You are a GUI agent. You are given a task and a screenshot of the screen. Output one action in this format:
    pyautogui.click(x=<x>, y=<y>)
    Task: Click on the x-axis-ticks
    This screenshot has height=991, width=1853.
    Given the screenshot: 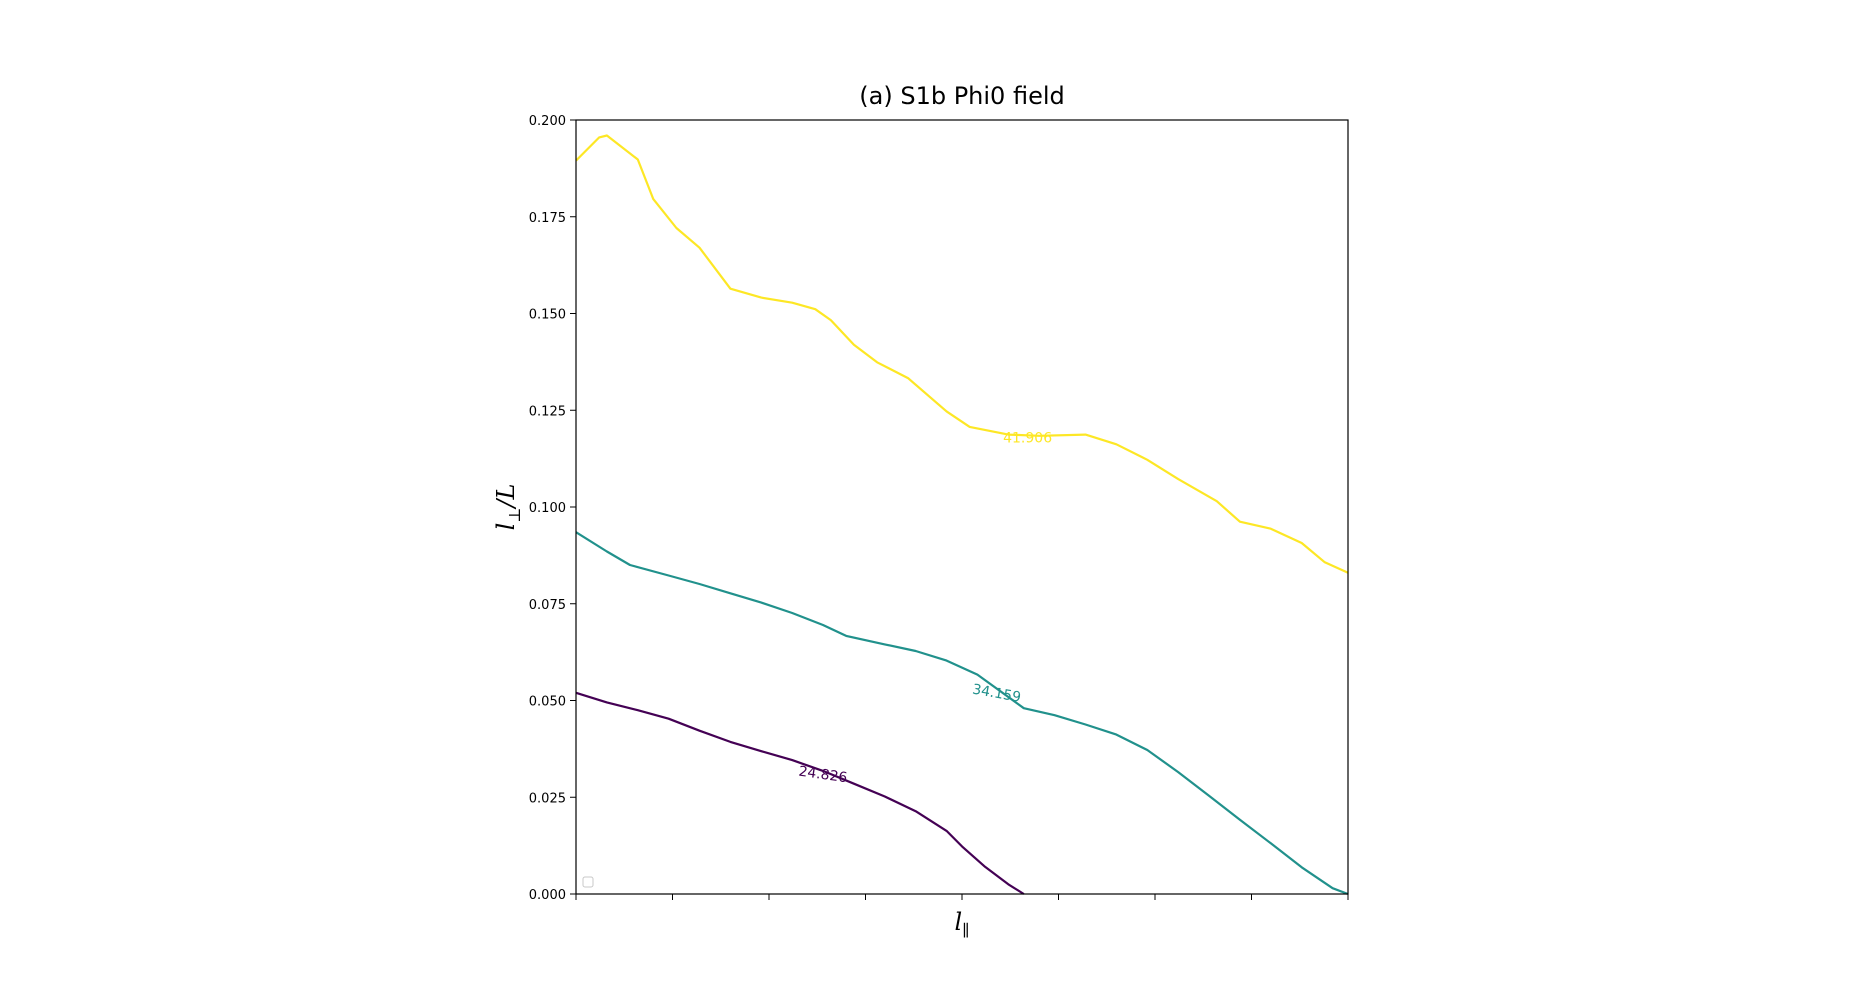 What is the action you would take?
    pyautogui.click(x=962, y=897)
    